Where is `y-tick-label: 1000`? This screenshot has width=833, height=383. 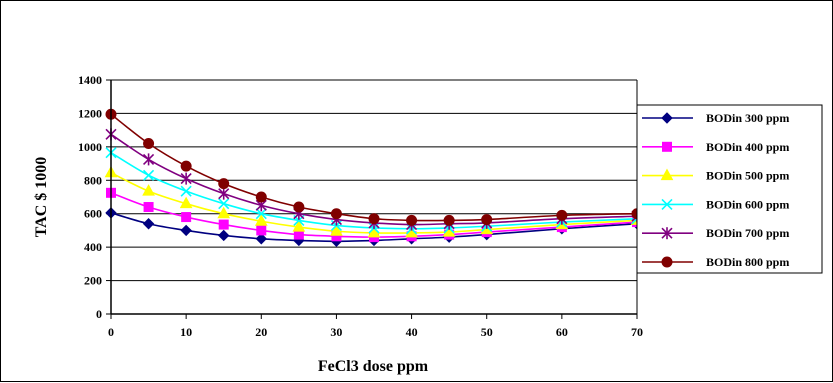
y-tick-label: 1000 is located at coordinates (90, 147).